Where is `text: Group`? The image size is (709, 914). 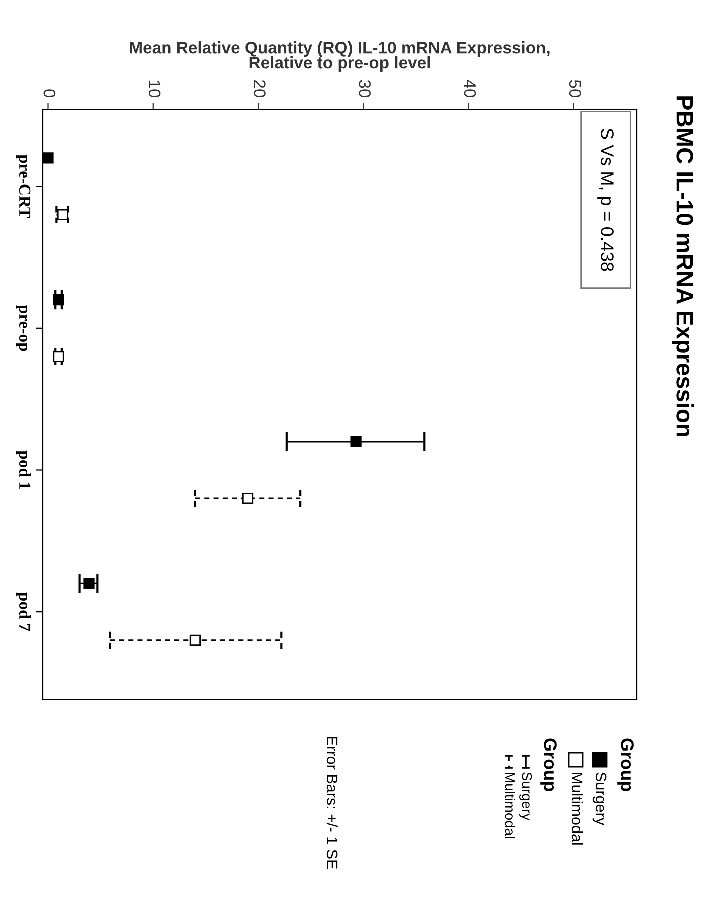 text: Group is located at coordinates (548, 765).